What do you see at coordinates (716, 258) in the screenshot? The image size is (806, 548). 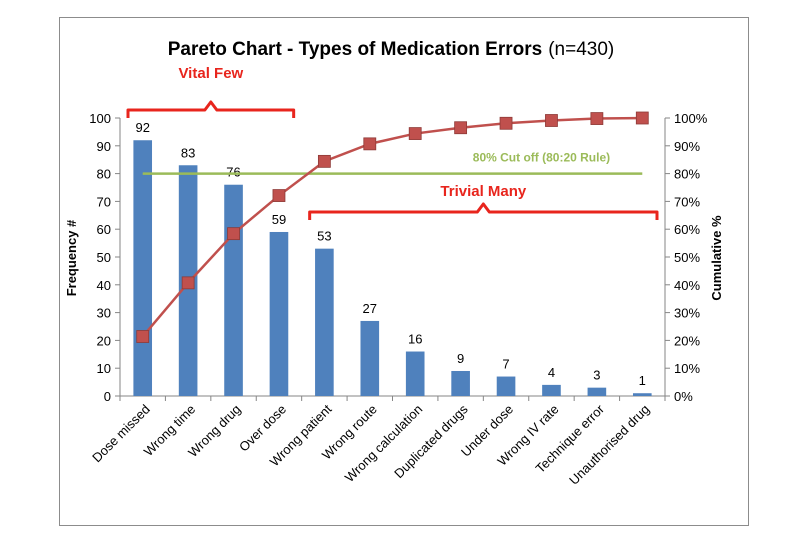 I see `y2-axis-label: Cumulative %` at bounding box center [716, 258].